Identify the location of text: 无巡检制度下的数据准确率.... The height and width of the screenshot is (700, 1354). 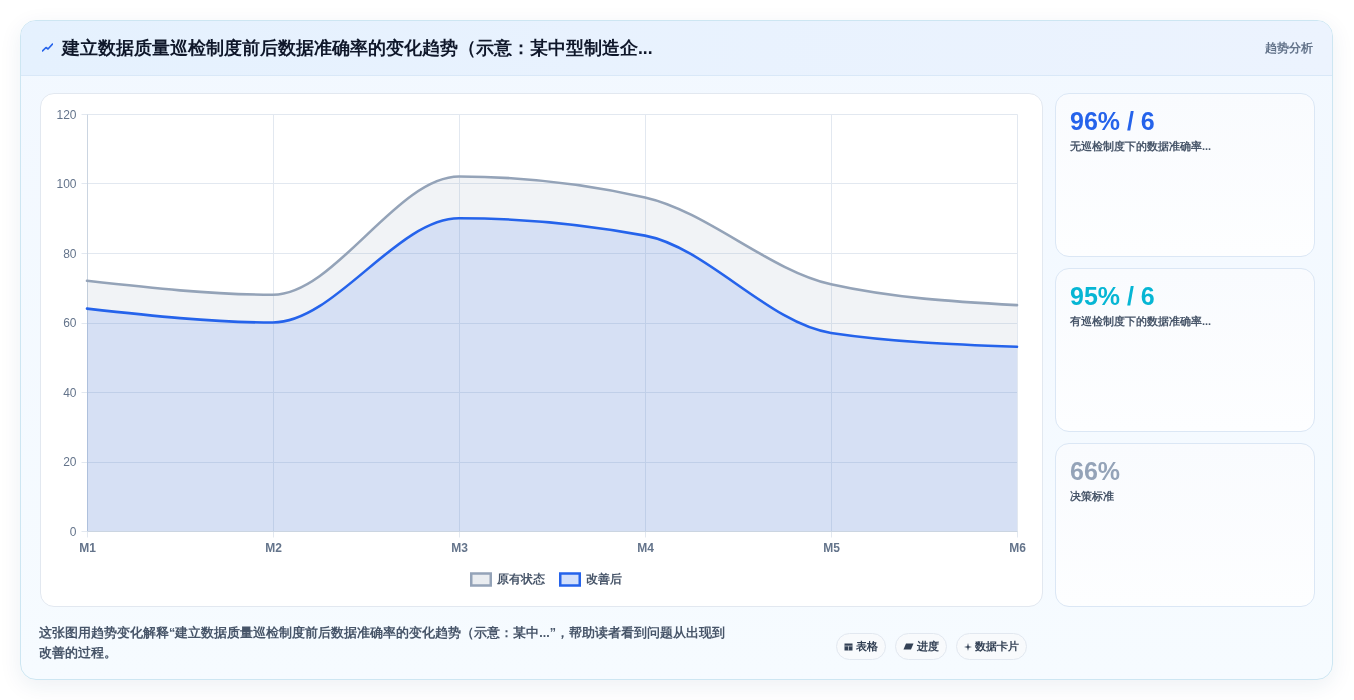
(1141, 146).